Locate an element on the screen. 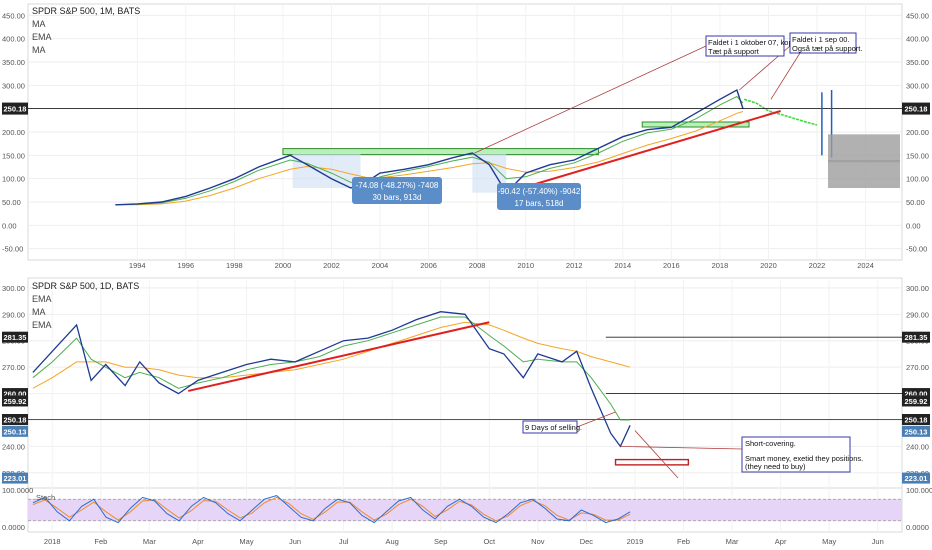  bottom-tag-right: 259.92 is located at coordinates (916, 401).